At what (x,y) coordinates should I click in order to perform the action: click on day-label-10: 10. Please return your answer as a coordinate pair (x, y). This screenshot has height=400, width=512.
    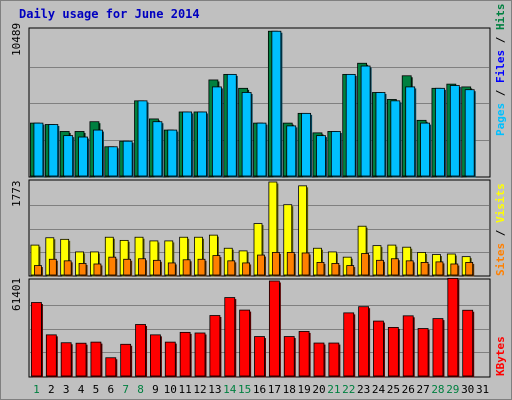
    Looking at the image, I should click on (170, 389).